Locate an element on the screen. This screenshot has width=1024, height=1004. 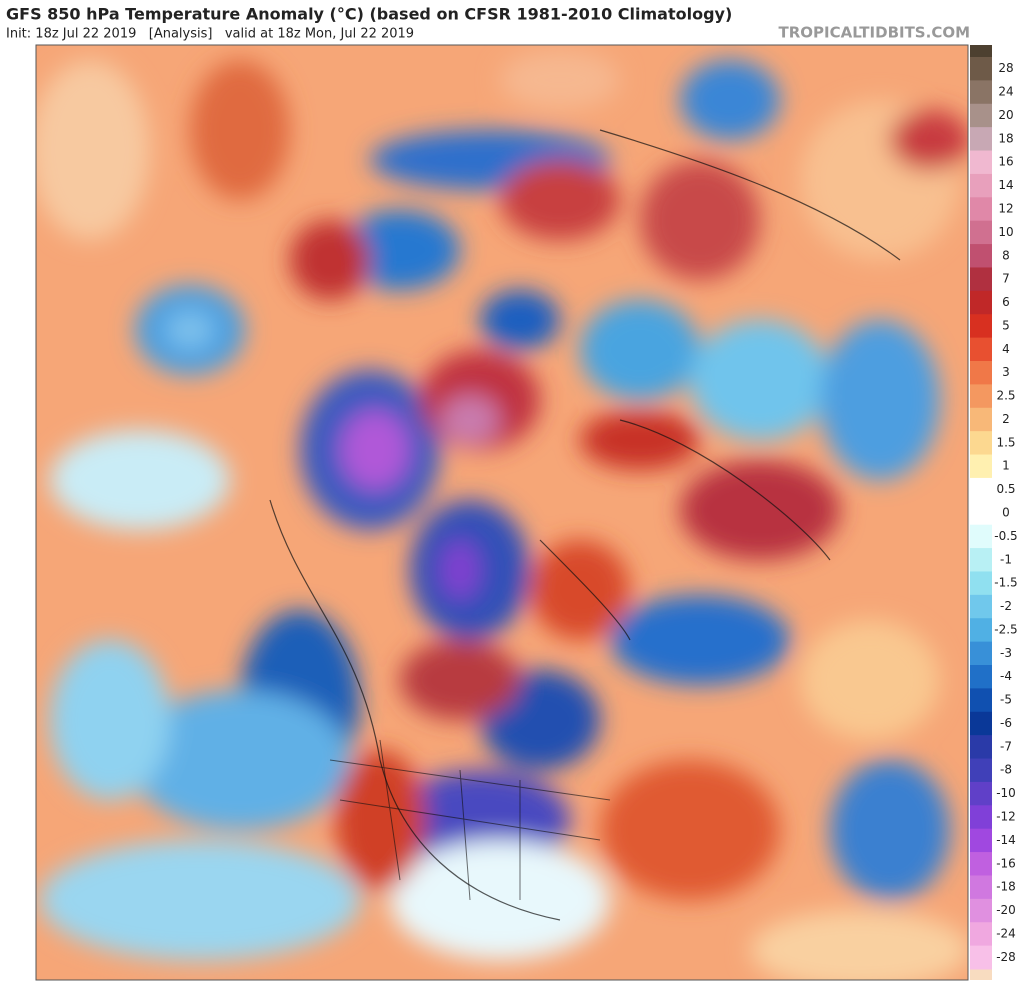
colorbar-label: -3 is located at coordinates (1006, 653).